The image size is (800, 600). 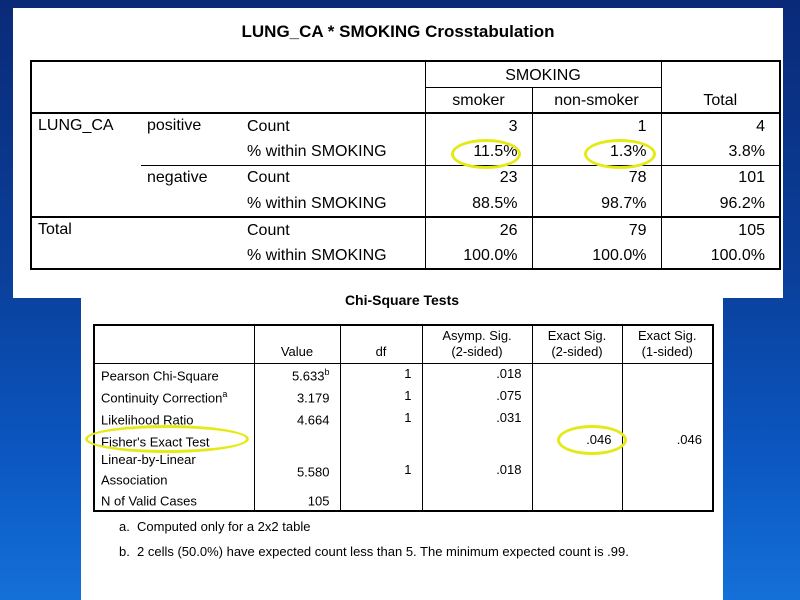 I want to click on footnote-a: a. Computed only for a 2x2 table, so click(x=414, y=527).